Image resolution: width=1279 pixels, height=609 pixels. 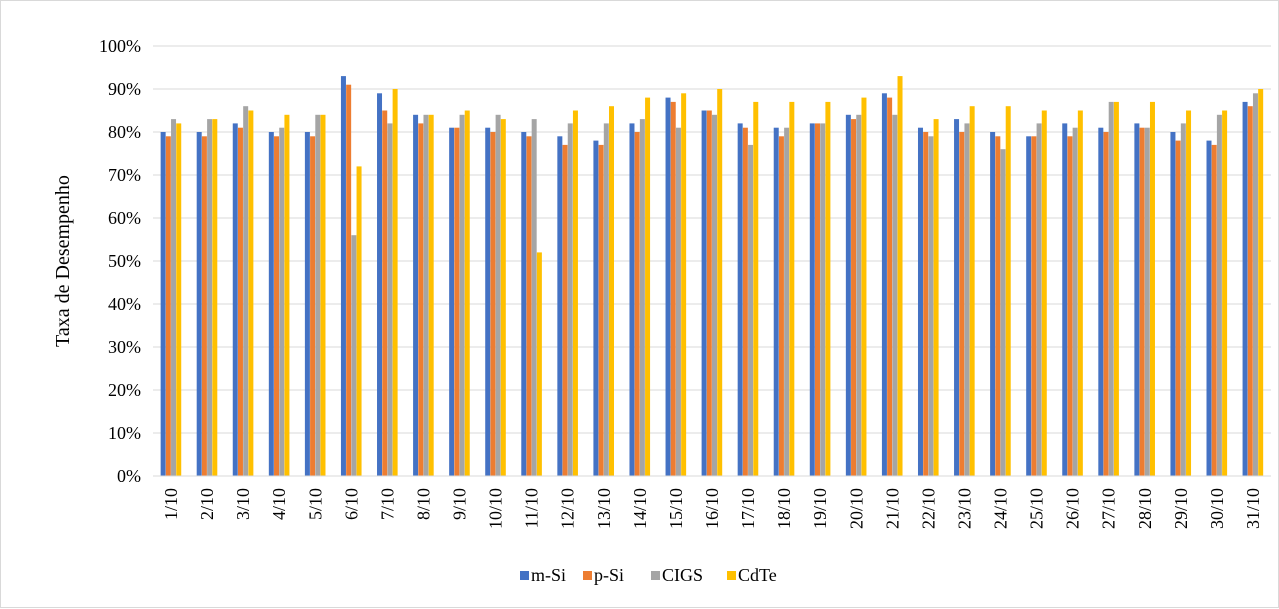 What do you see at coordinates (124, 347) in the screenshot?
I see `y-tick-label: 30%` at bounding box center [124, 347].